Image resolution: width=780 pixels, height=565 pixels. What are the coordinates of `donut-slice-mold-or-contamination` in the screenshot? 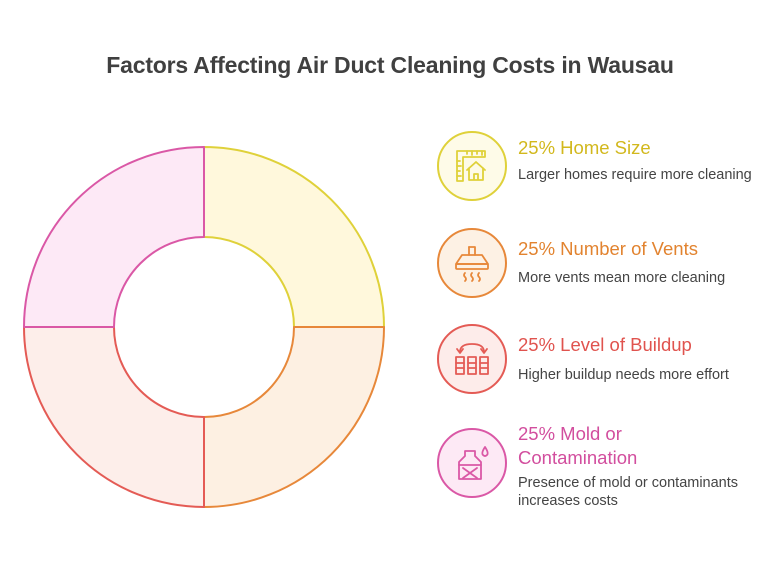 It's located at (114, 237).